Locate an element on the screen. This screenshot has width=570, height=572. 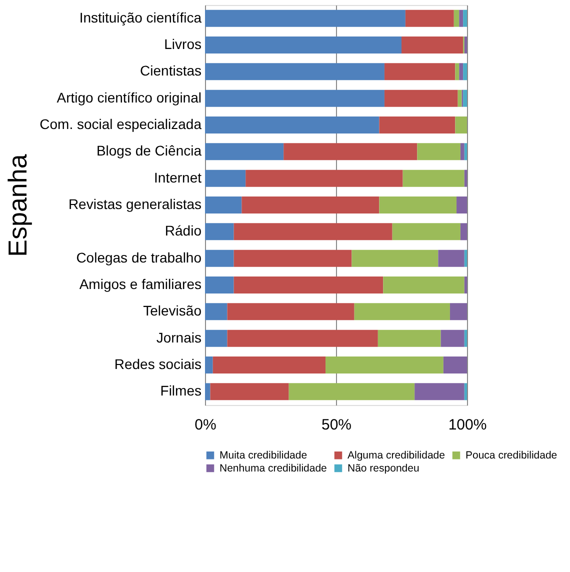
y-tick-label: Livros is located at coordinates (183, 44).